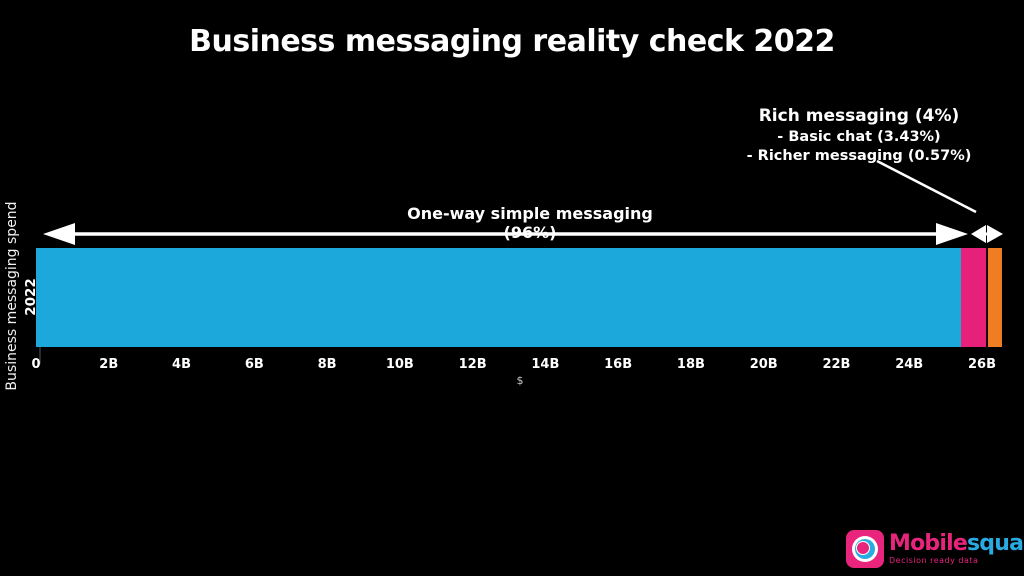 Image resolution: width=1024 pixels, height=576 pixels. I want to click on x-tick-10B: 10B, so click(399, 364).